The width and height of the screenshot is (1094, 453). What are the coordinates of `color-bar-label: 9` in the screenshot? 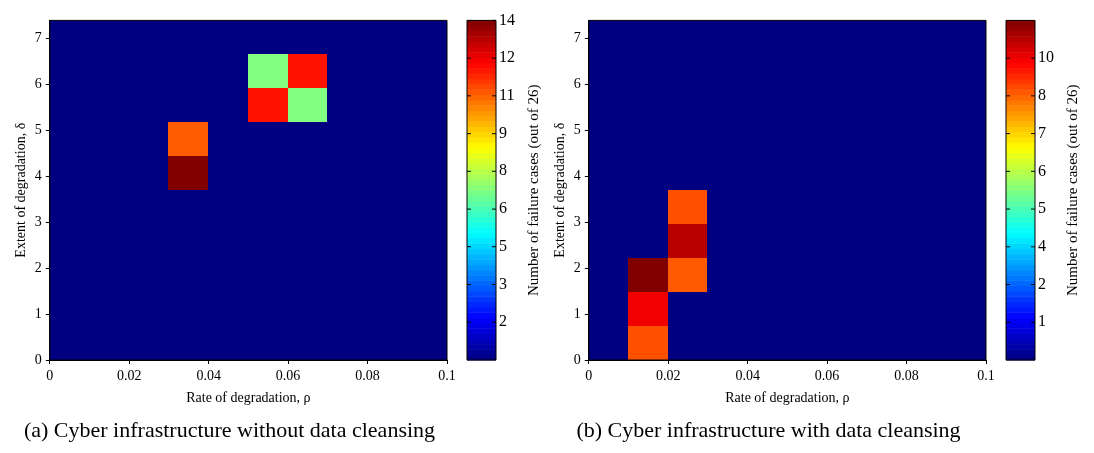 It's located at (503, 132).